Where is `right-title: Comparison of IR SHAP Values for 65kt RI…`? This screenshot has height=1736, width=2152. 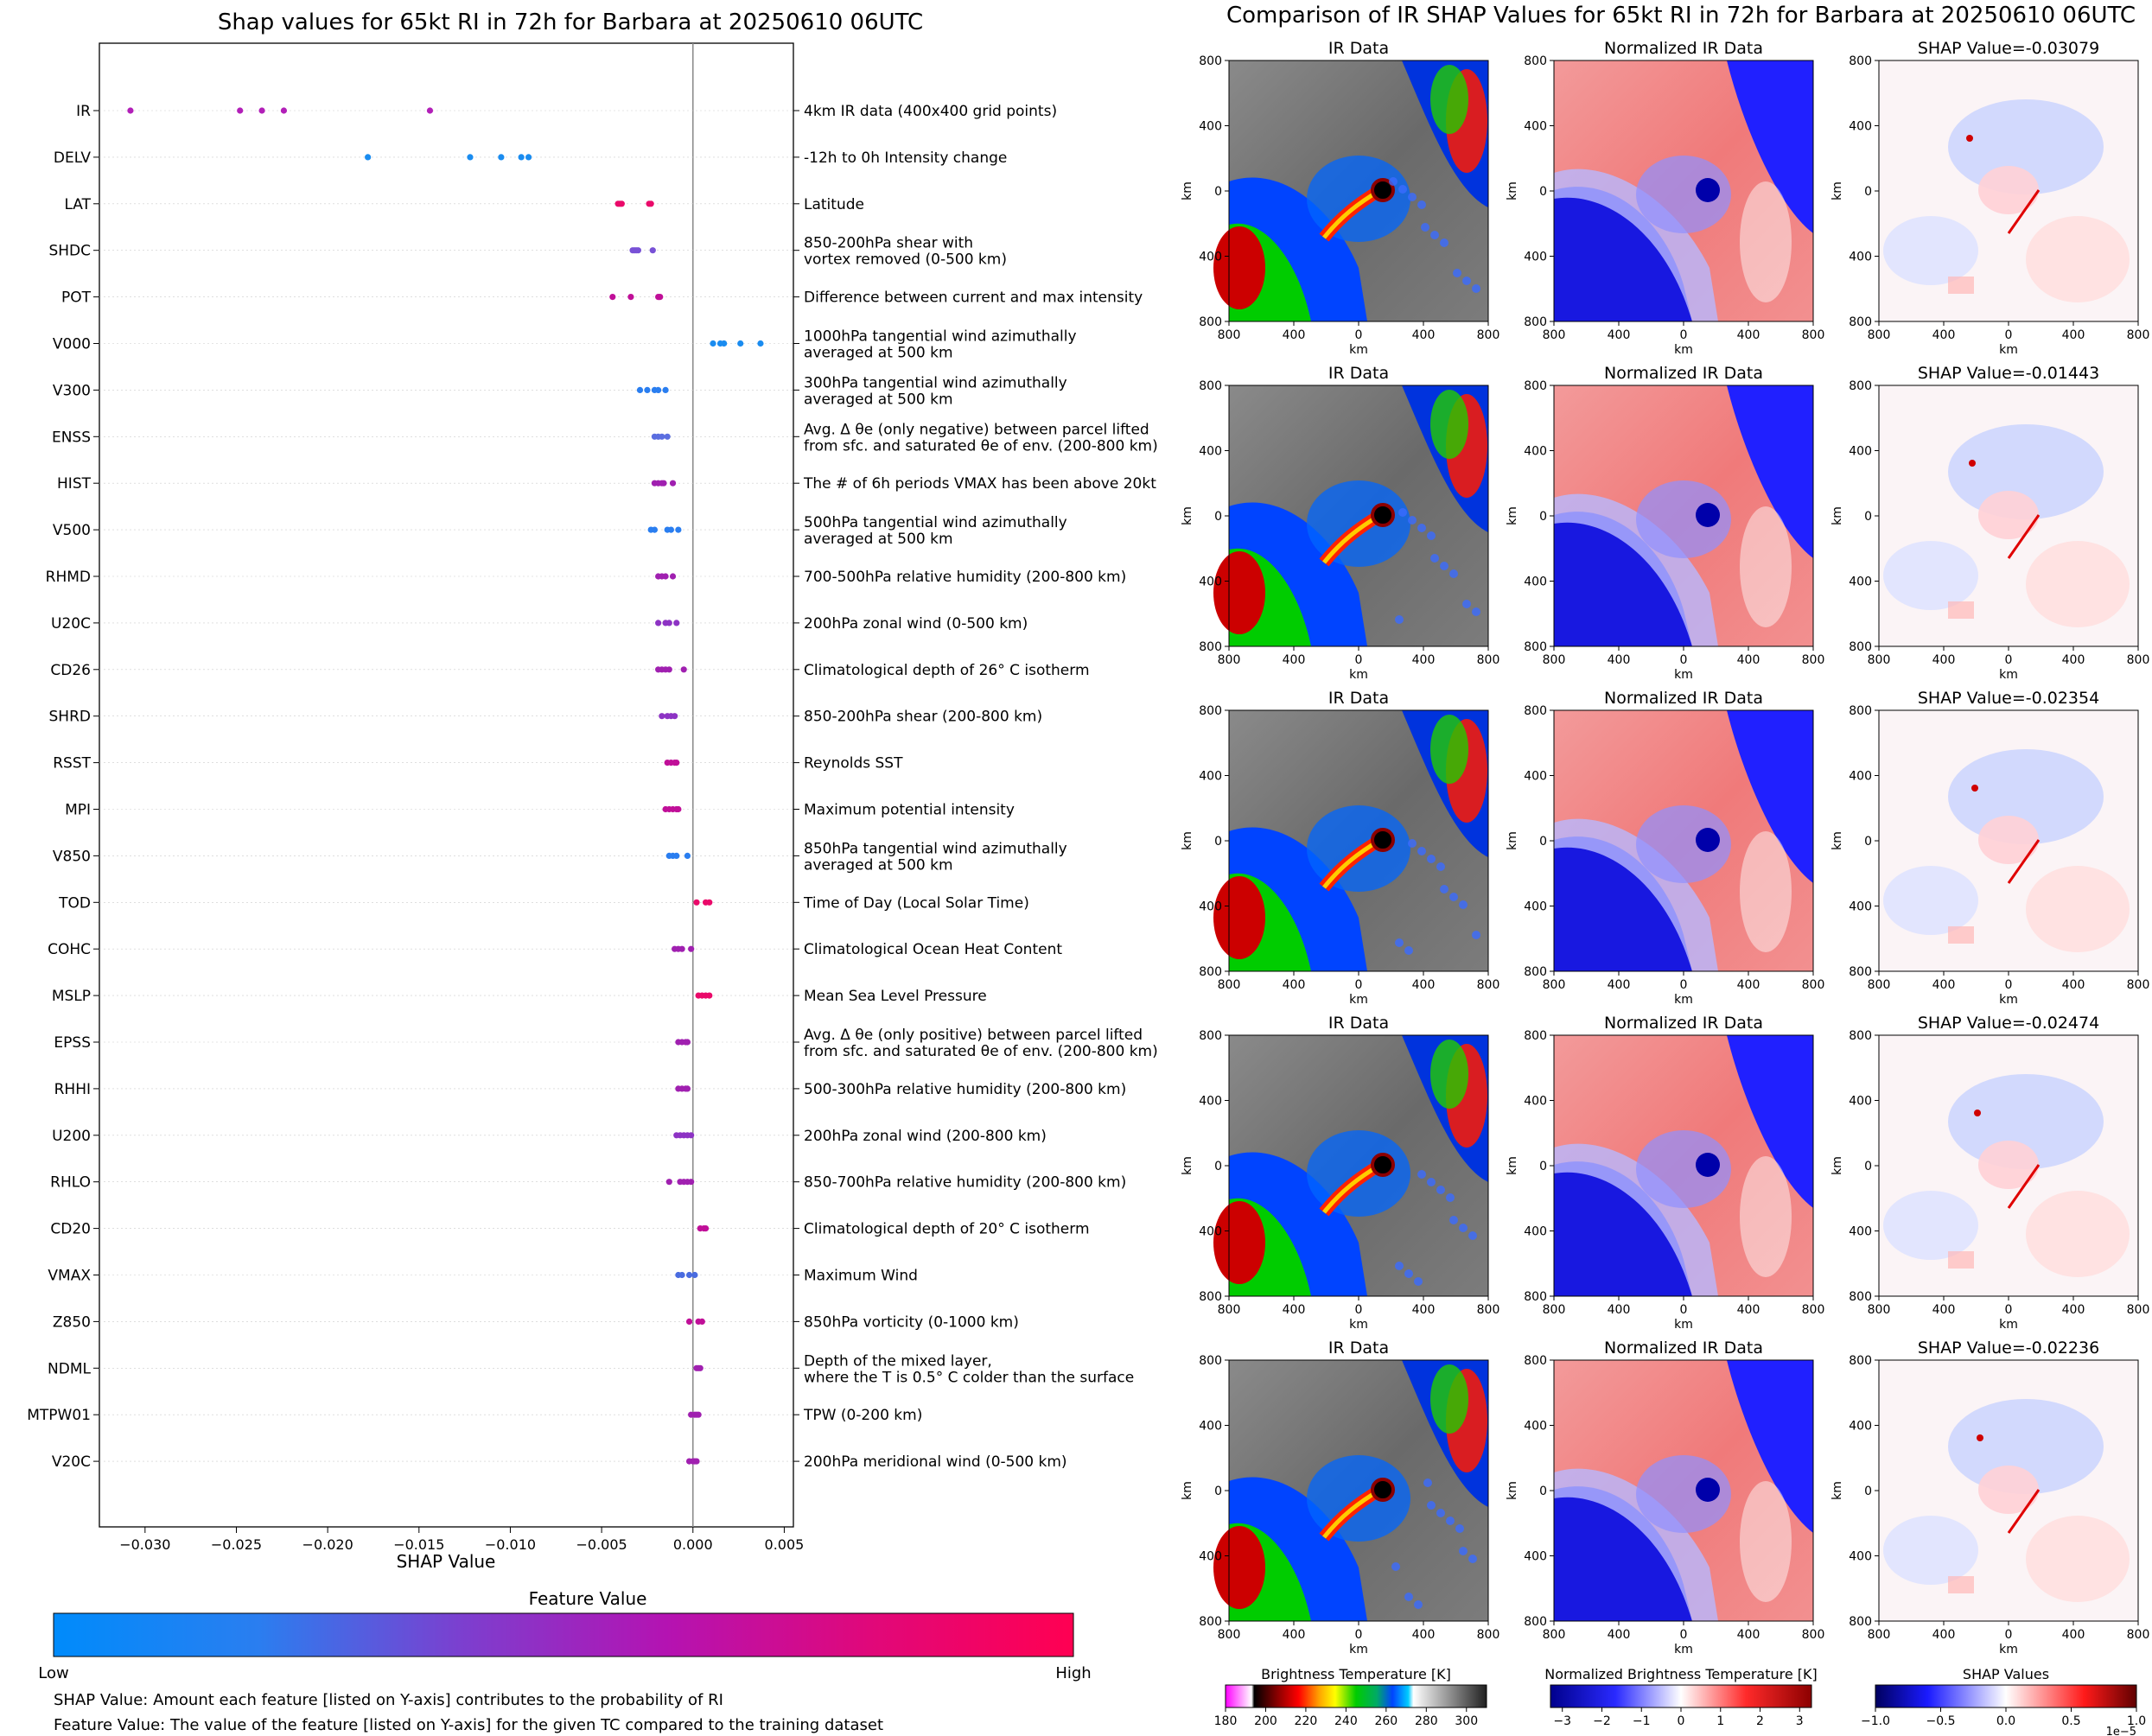
right-title: Comparison of IR SHAP Values for 65kt RI… is located at coordinates (1681, 16).